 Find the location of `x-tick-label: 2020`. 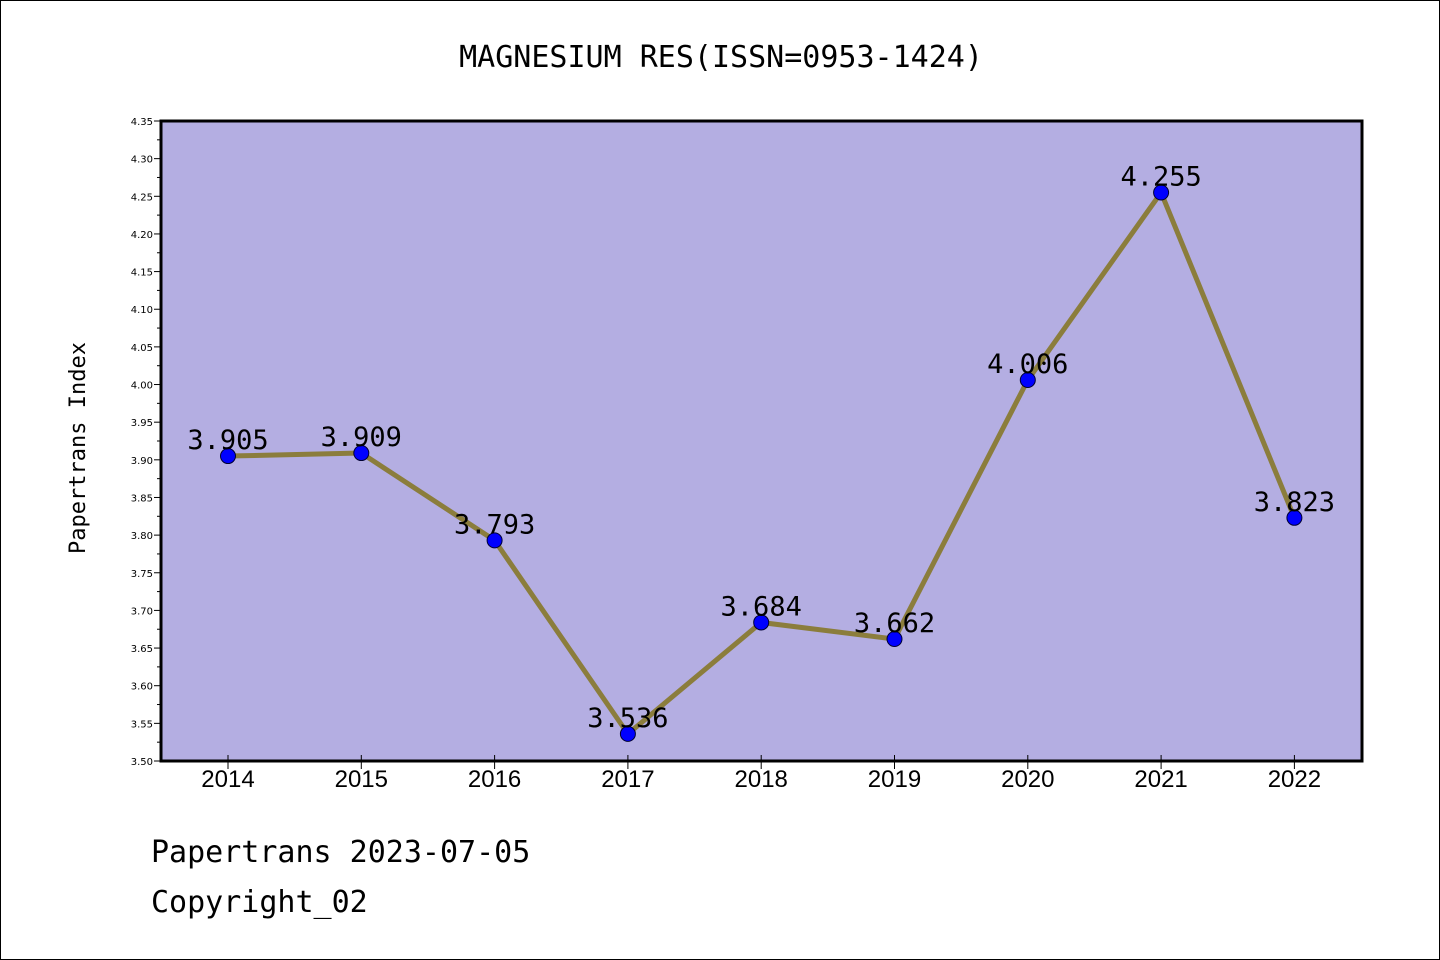

x-tick-label: 2020 is located at coordinates (1027, 779).